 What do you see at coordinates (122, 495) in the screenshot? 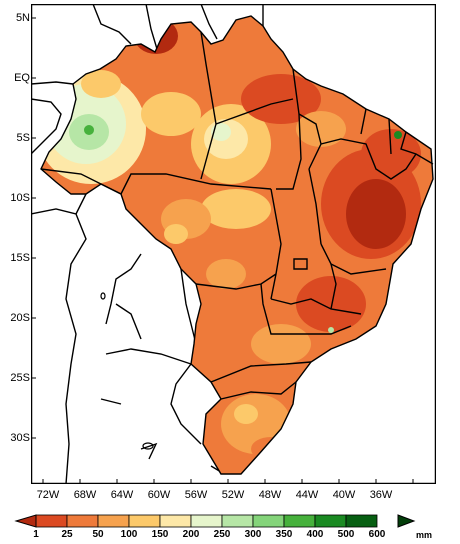
I see `lon-label-64w: 64W` at bounding box center [122, 495].